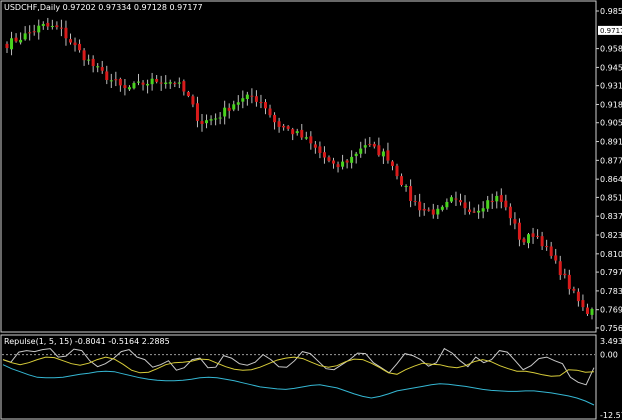 This screenshot has width=622, height=420. Describe the element at coordinates (611, 86) in the screenshot. I see `price-y-tick-label: 0.93180` at that location.